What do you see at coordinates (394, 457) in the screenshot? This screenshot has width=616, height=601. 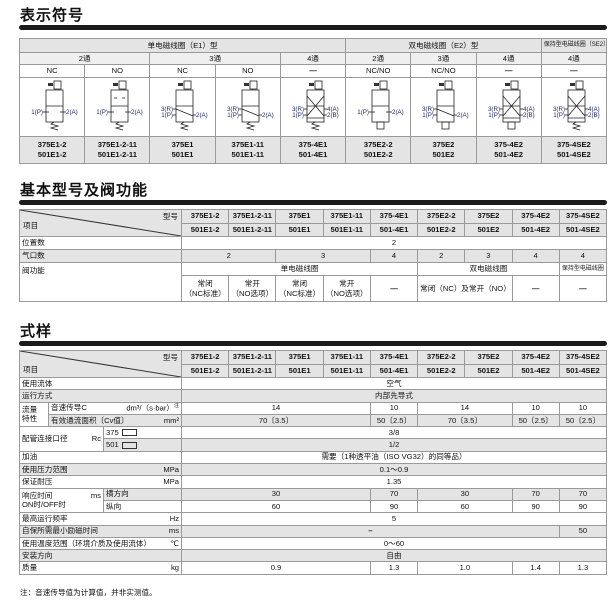 I see `value-cell: 需要（1种透平油（ISO VG32）的同等品）` at bounding box center [394, 457].